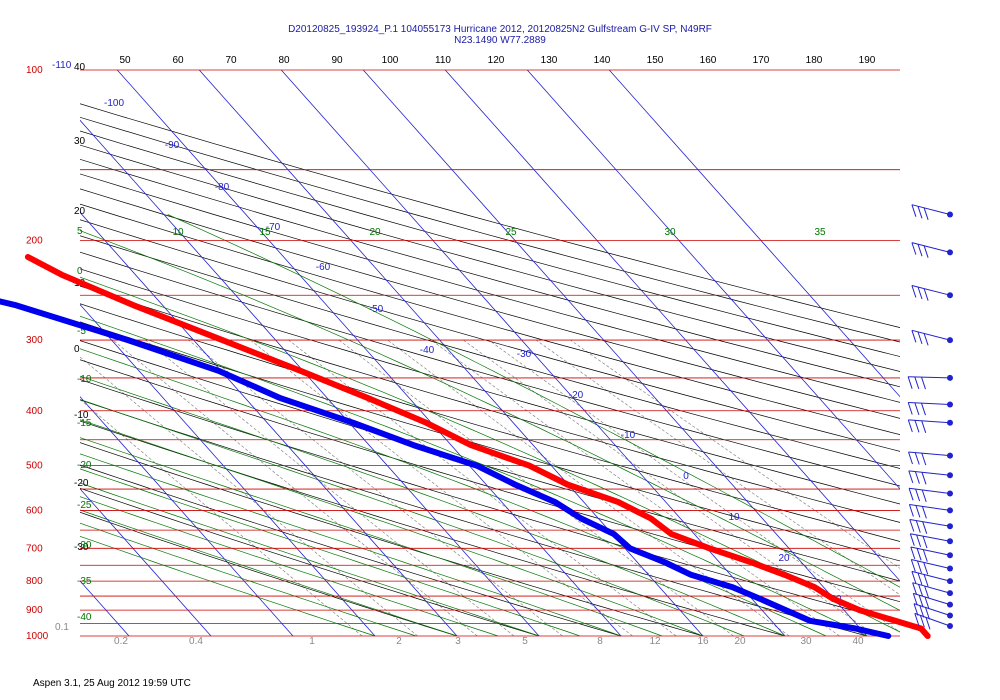 Image resolution: width=1000 pixels, height=700 pixels. Describe the element at coordinates (390, 60) in the screenshot. I see `top-axis-label: 100` at that location.